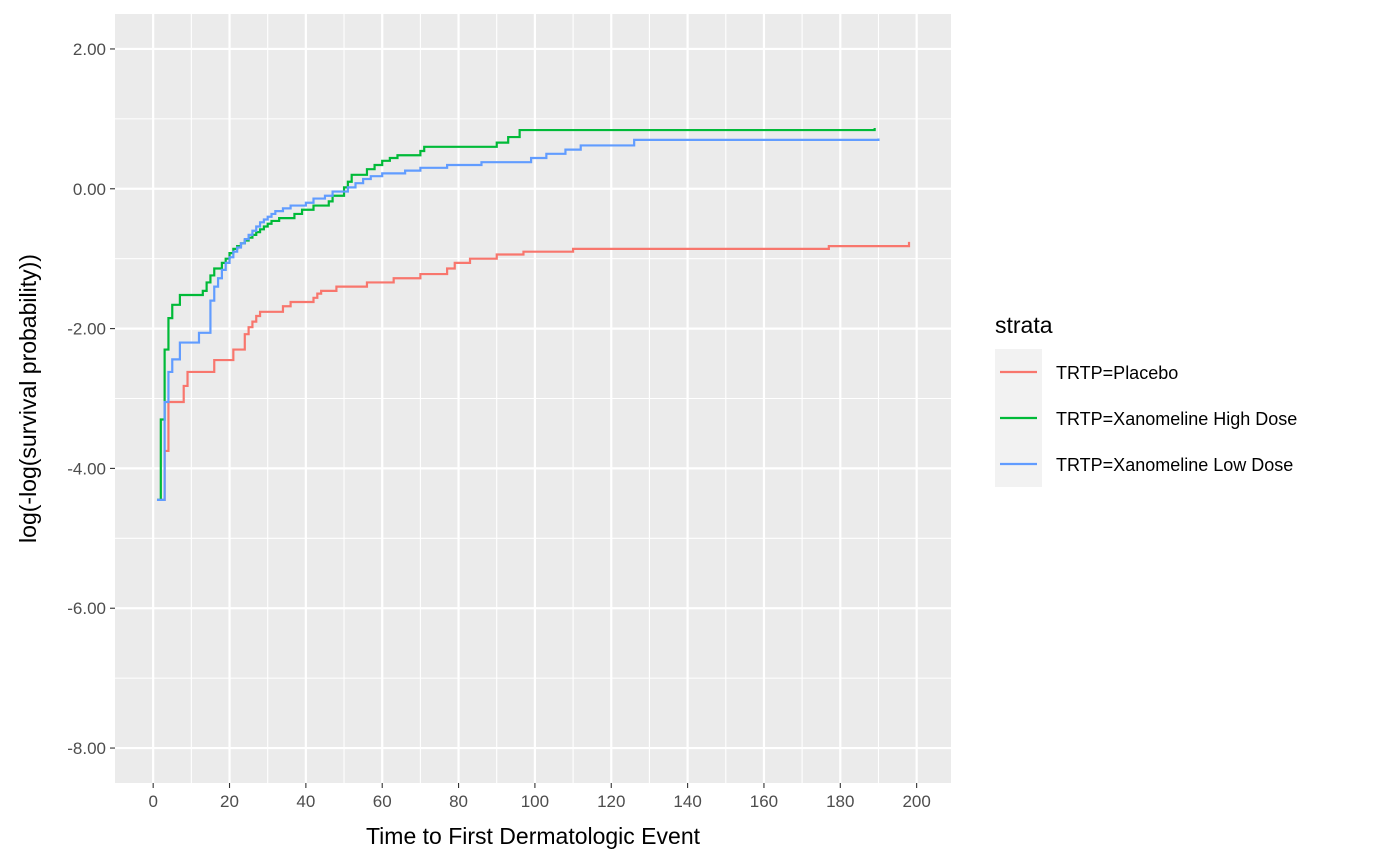  Describe the element at coordinates (305, 801) in the screenshot. I see `x-tick-label: 40` at that location.